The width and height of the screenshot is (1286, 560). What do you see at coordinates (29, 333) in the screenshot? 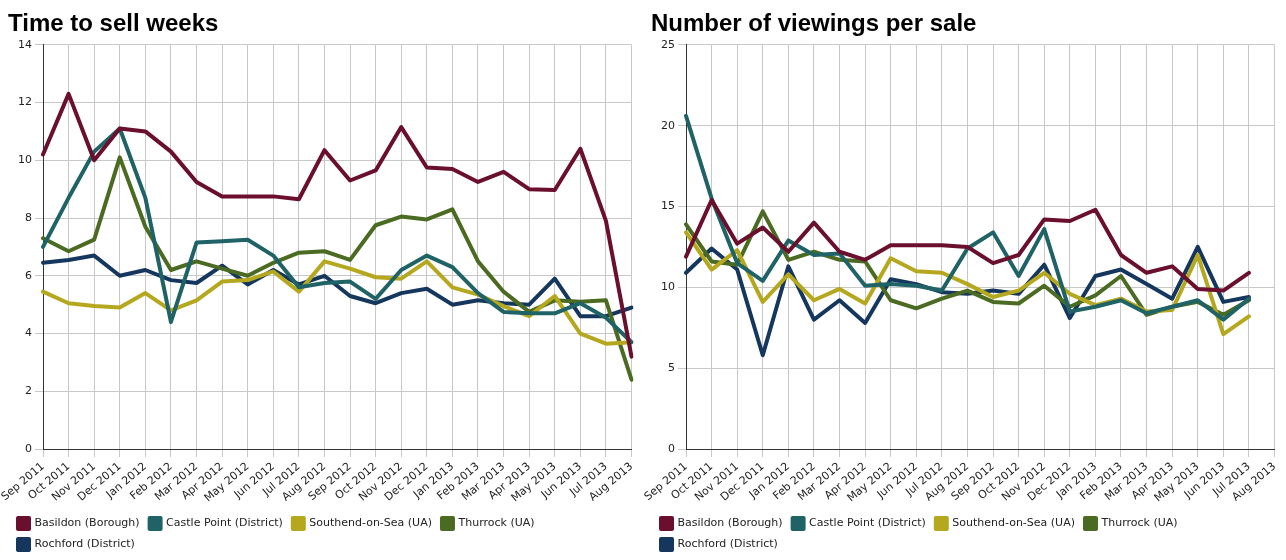
I see `y-tick-label: 4` at bounding box center [29, 333].